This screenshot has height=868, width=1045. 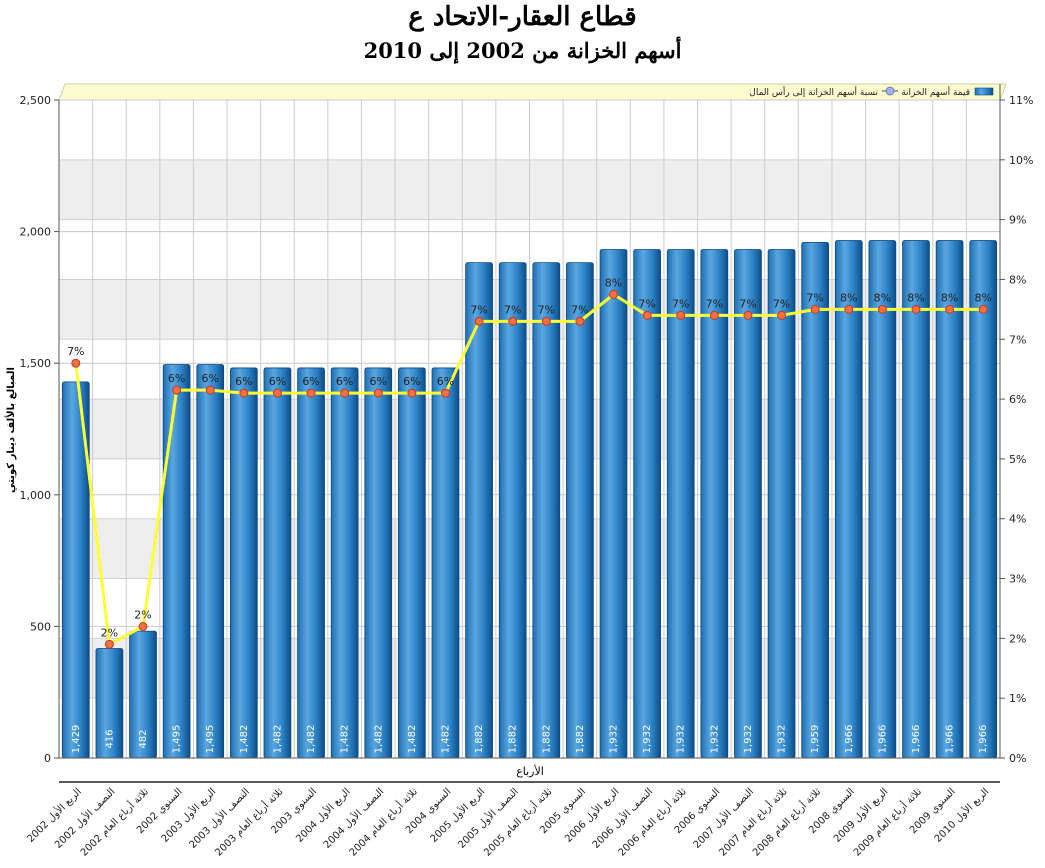 I want to click on bar-value-label-16: 1,882, so click(x=580, y=739).